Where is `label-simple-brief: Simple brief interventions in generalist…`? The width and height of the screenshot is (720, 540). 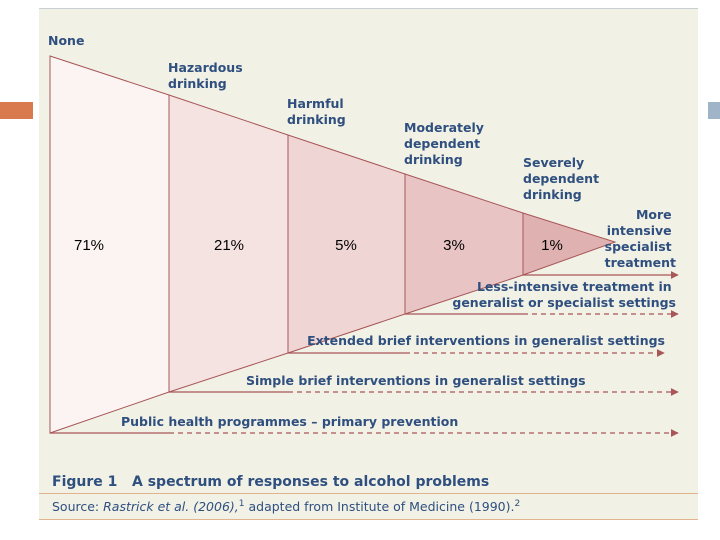
label-simple-brief: Simple brief interventions in generalist… is located at coordinates (416, 380).